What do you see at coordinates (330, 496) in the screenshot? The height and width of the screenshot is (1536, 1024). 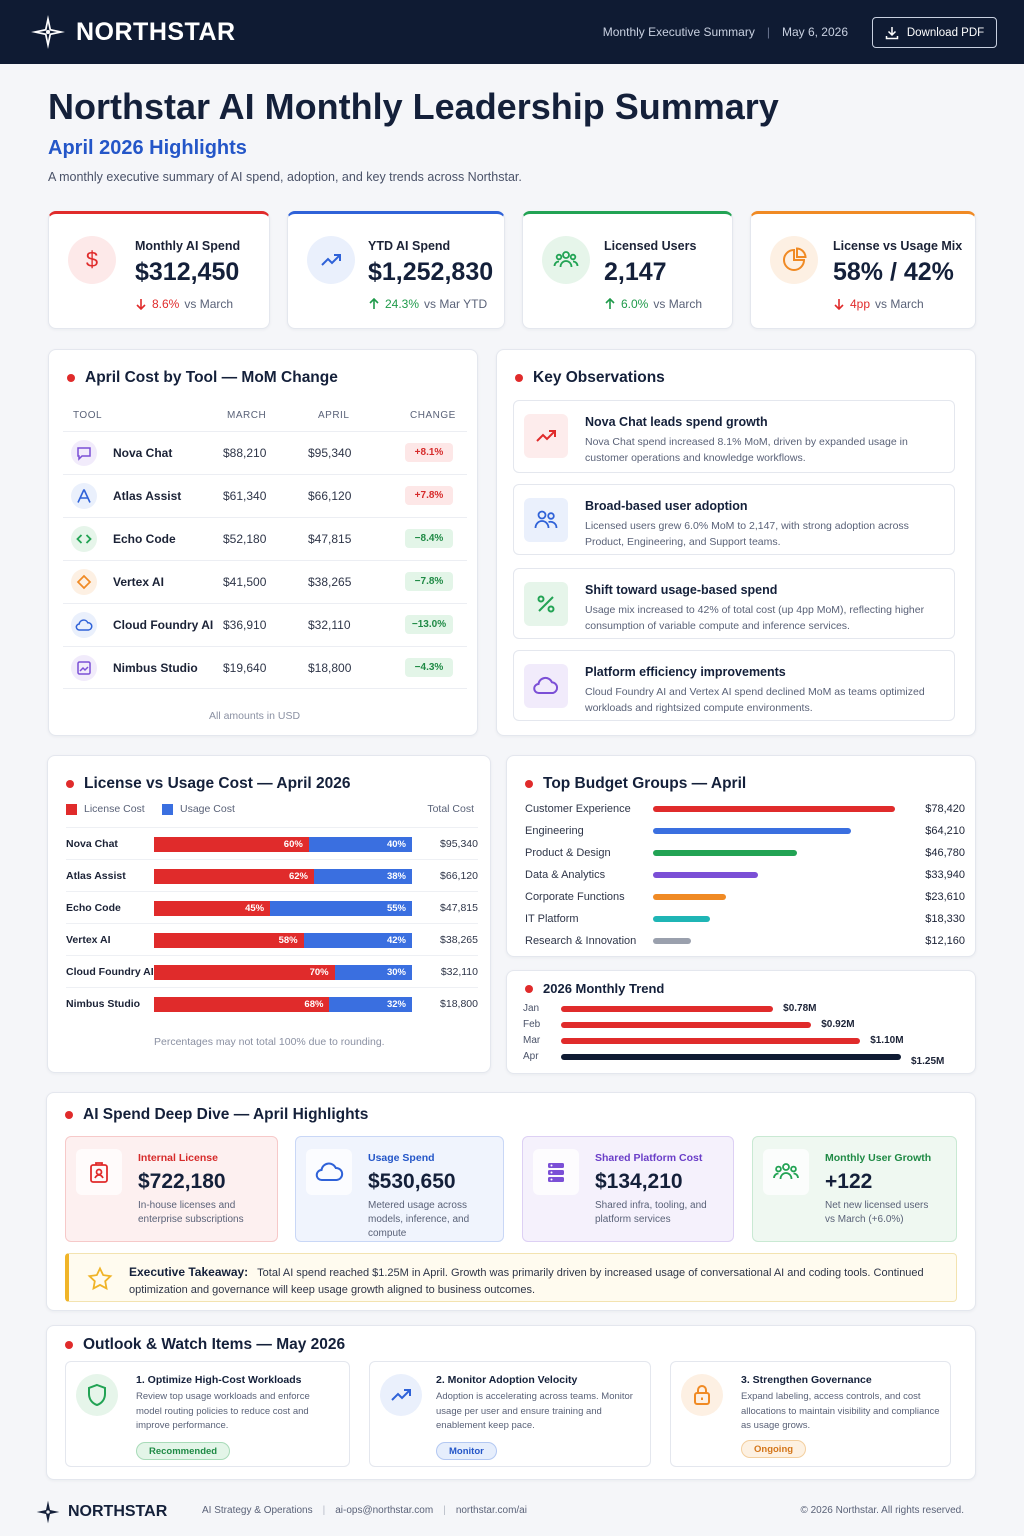 I see `april-cost: $66,120` at bounding box center [330, 496].